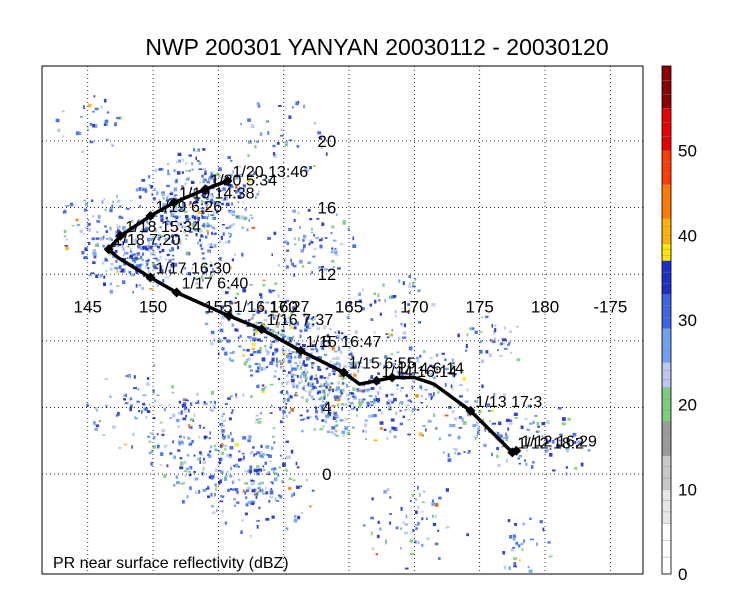 The image size is (754, 590). What do you see at coordinates (217, 194) in the screenshot?
I see `fix-label: 1/19 14:38` at bounding box center [217, 194].